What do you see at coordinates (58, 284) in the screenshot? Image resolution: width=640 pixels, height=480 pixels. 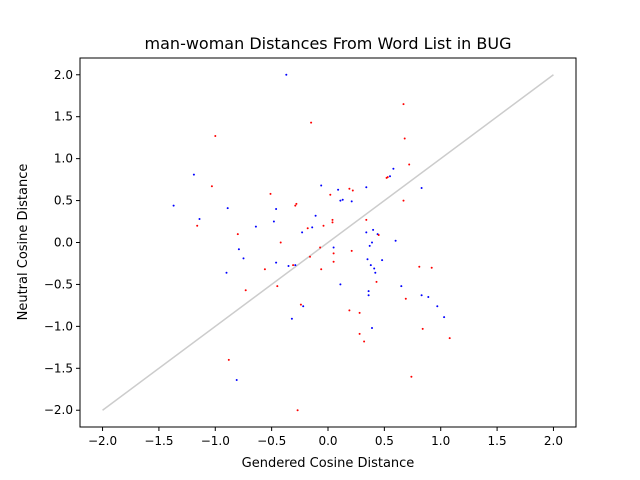 I see `y-tick-label: −0.5` at bounding box center [58, 284].